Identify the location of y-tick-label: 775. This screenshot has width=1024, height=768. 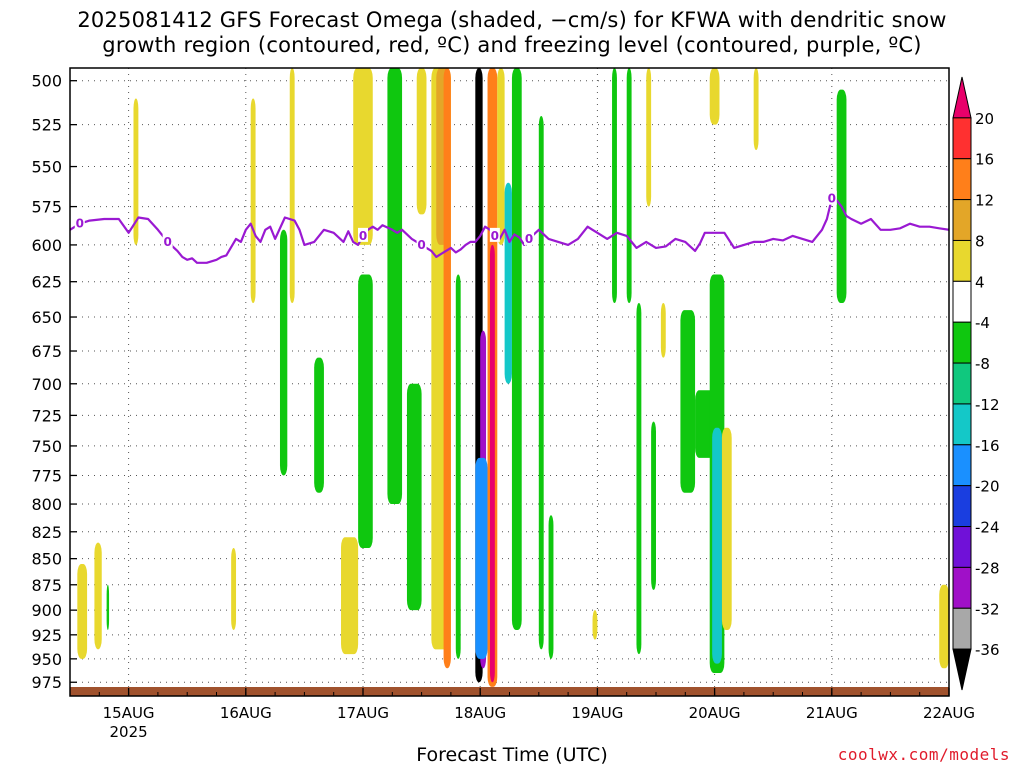
(46, 475).